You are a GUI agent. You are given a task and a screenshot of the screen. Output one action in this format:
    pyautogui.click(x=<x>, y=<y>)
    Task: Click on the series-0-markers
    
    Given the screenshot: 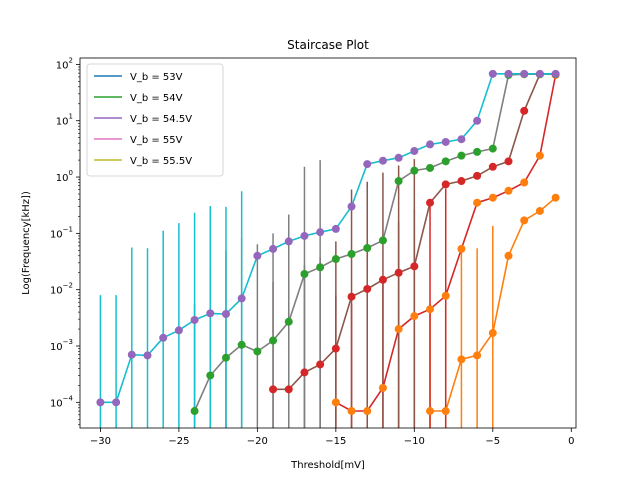 What is the action you would take?
    pyautogui.click(x=493, y=304)
    